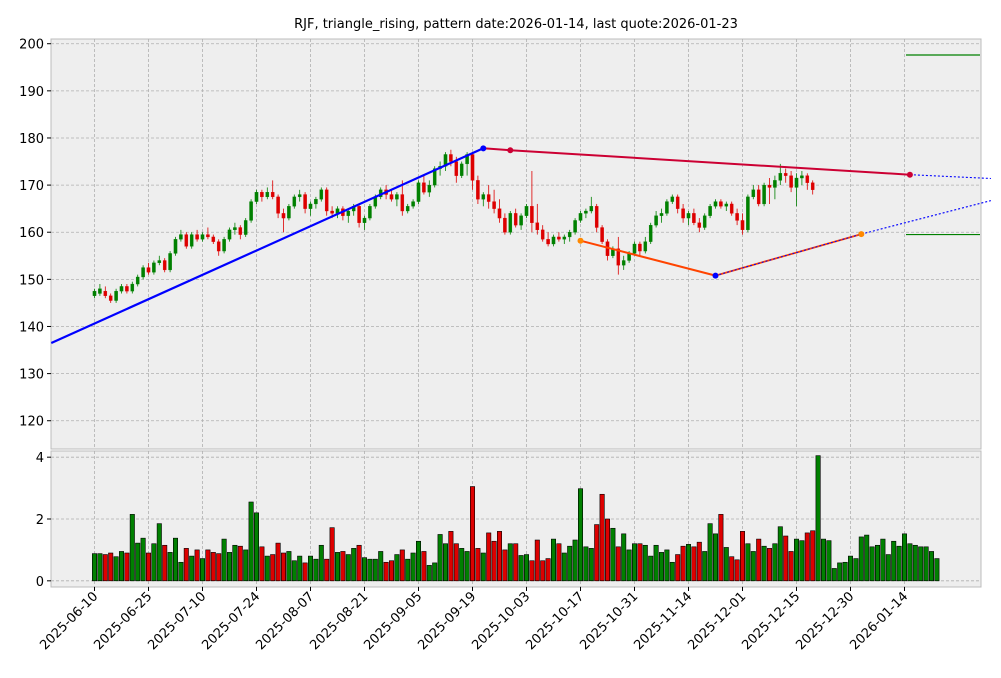 The width and height of the screenshot is (1001, 678). I want to click on price-tick-label: 180, so click(31, 139).